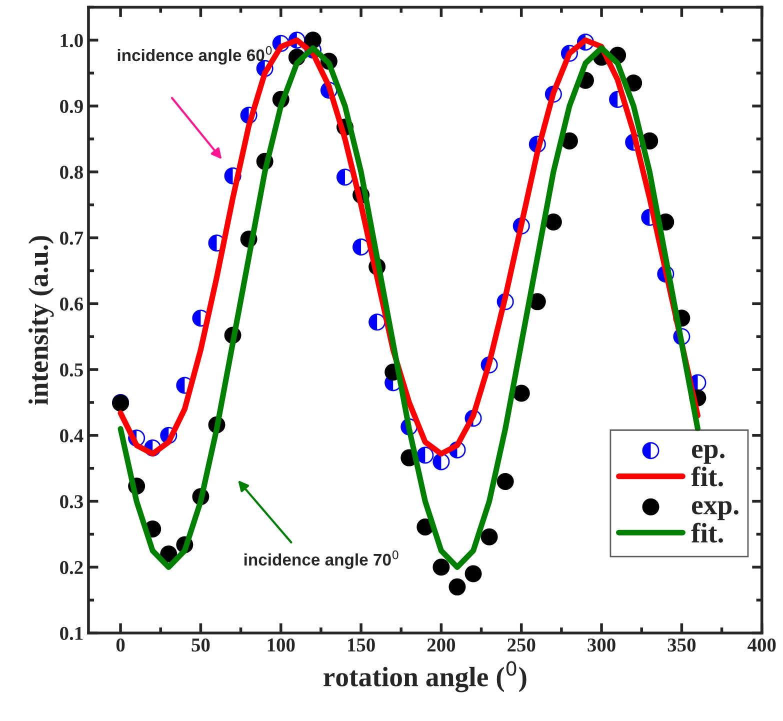 This screenshot has height=721, width=783. Describe the element at coordinates (441, 645) in the screenshot. I see `x-tick-label: 200` at that location.